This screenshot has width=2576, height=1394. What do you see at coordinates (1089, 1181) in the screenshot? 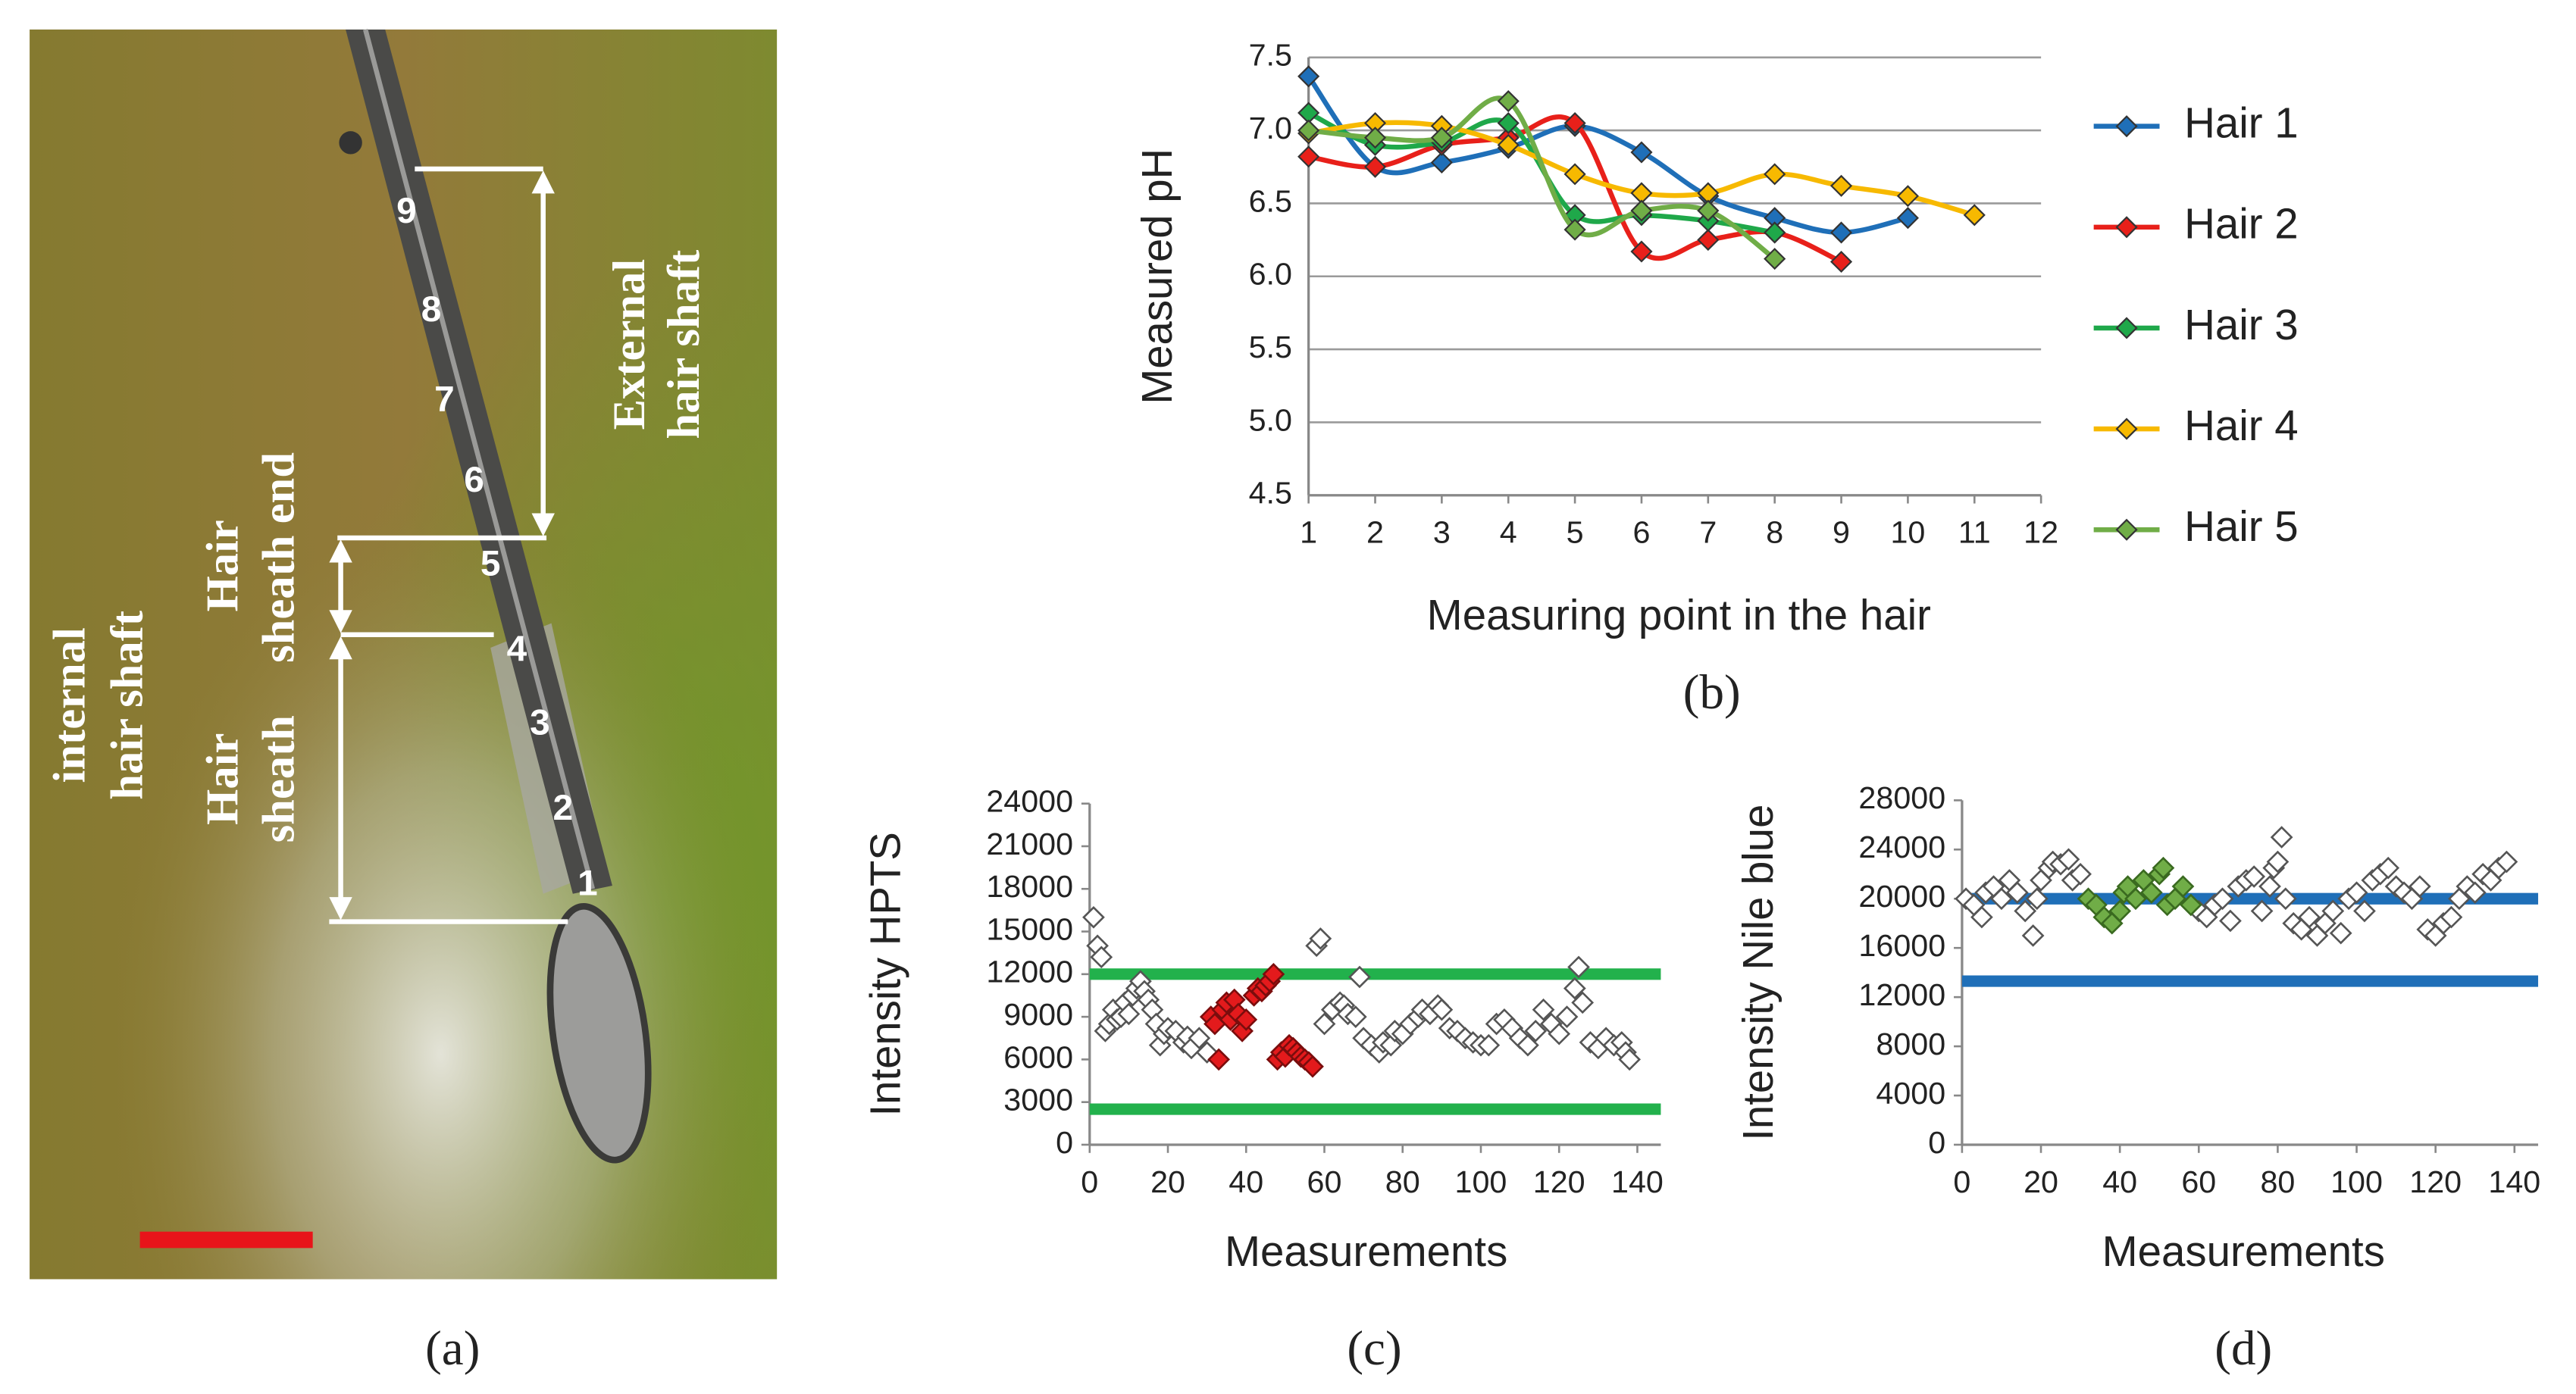
I see `x-tick-label: 0` at bounding box center [1089, 1181].